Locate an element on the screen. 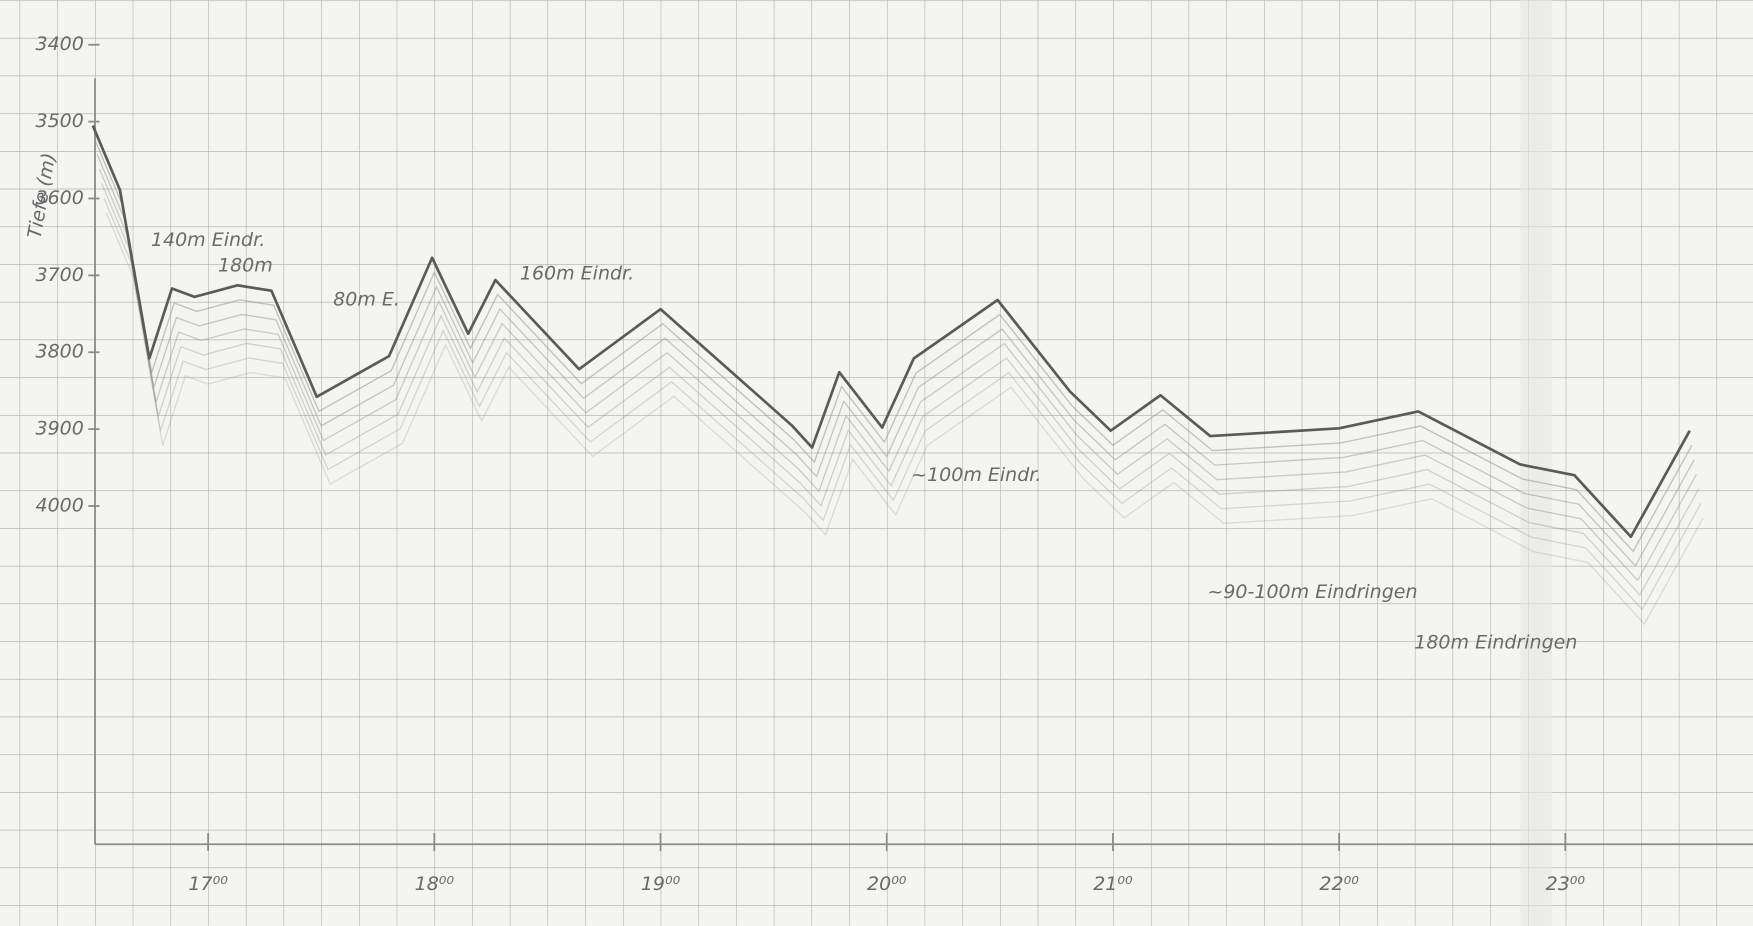  annotation: 180m is located at coordinates (245, 266).